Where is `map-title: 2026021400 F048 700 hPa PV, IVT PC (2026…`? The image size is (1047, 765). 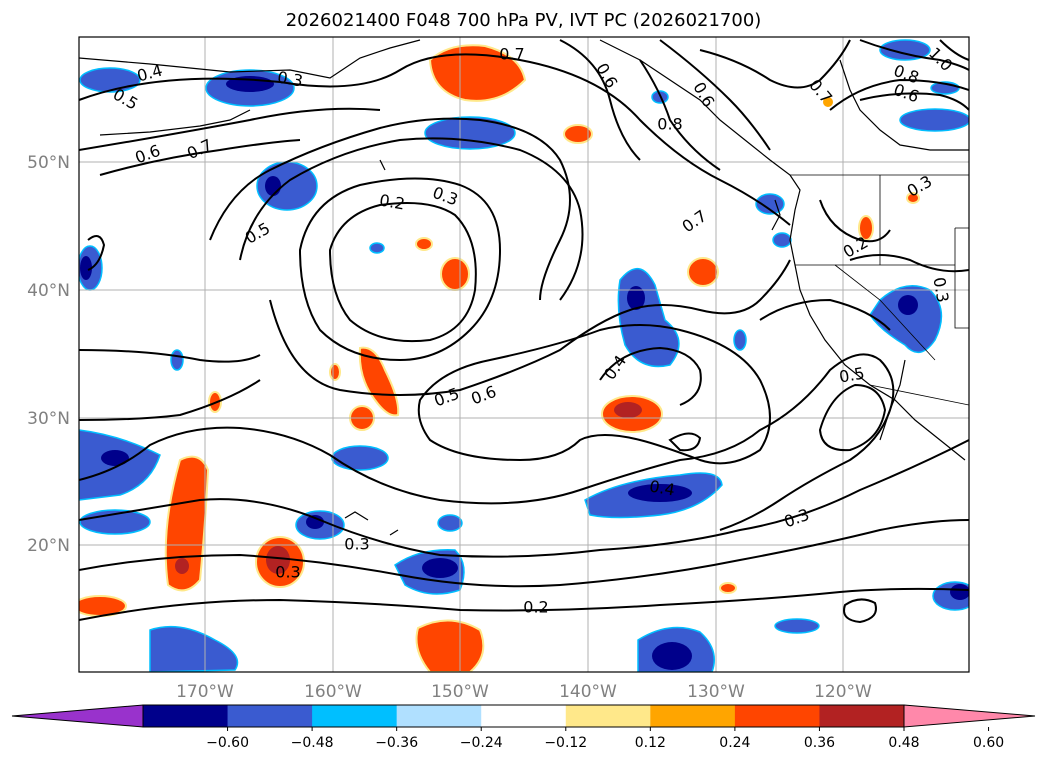
map-title: 2026021400 F048 700 hPa PV, IVT PC (2026… is located at coordinates (523, 20).